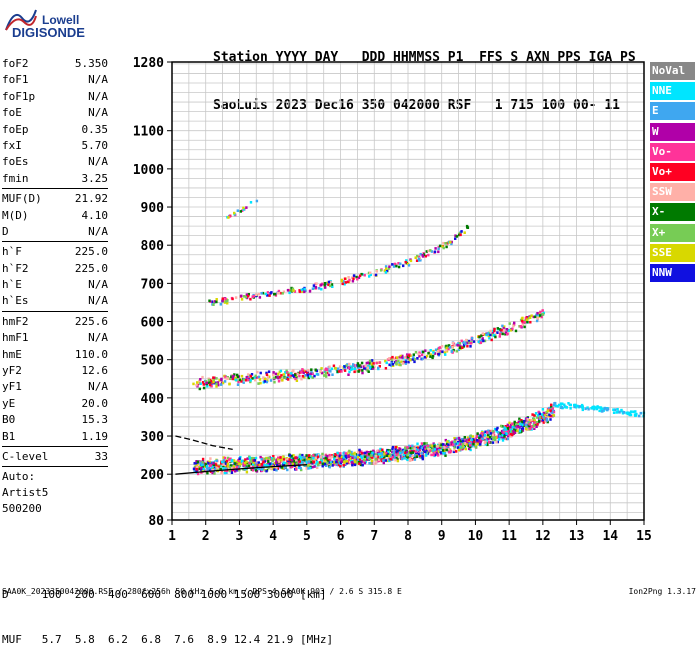 The height and width of the screenshot is (662, 700). I want to click on param-label: h`Es, so click(15, 301).